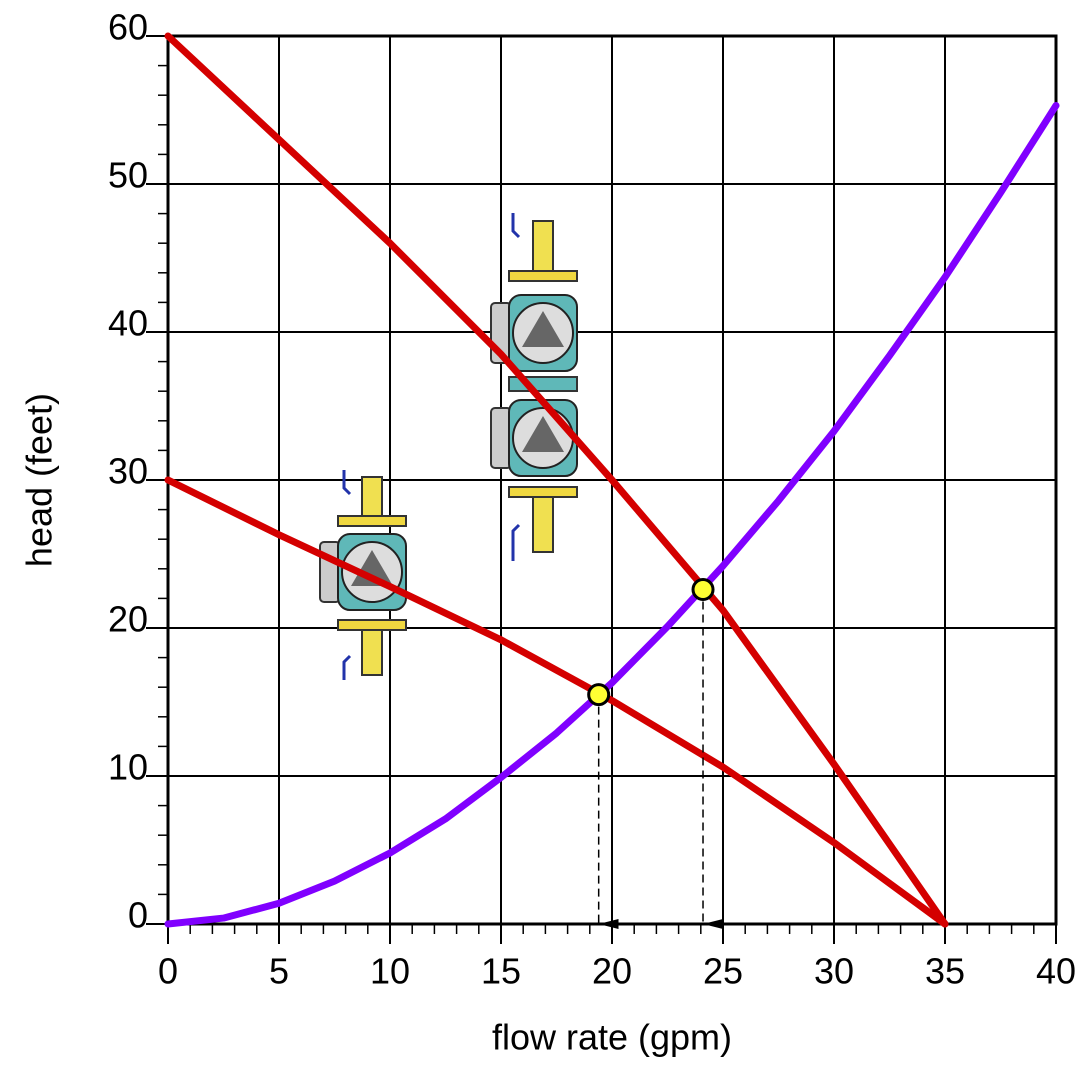  Describe the element at coordinates (128, 471) in the screenshot. I see `y-tick-label: 30` at that location.